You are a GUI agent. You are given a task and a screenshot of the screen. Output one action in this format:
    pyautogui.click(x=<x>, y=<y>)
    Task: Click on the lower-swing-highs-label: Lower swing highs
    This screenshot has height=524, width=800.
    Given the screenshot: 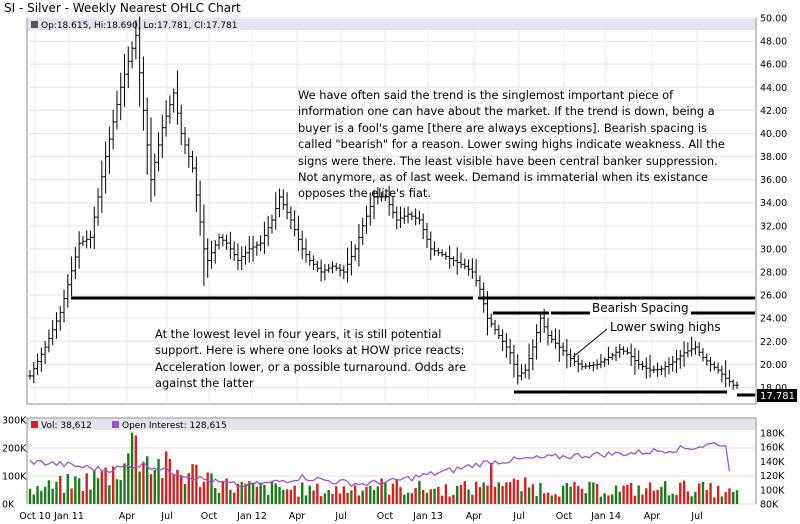 What is the action you would take?
    pyautogui.click(x=665, y=327)
    